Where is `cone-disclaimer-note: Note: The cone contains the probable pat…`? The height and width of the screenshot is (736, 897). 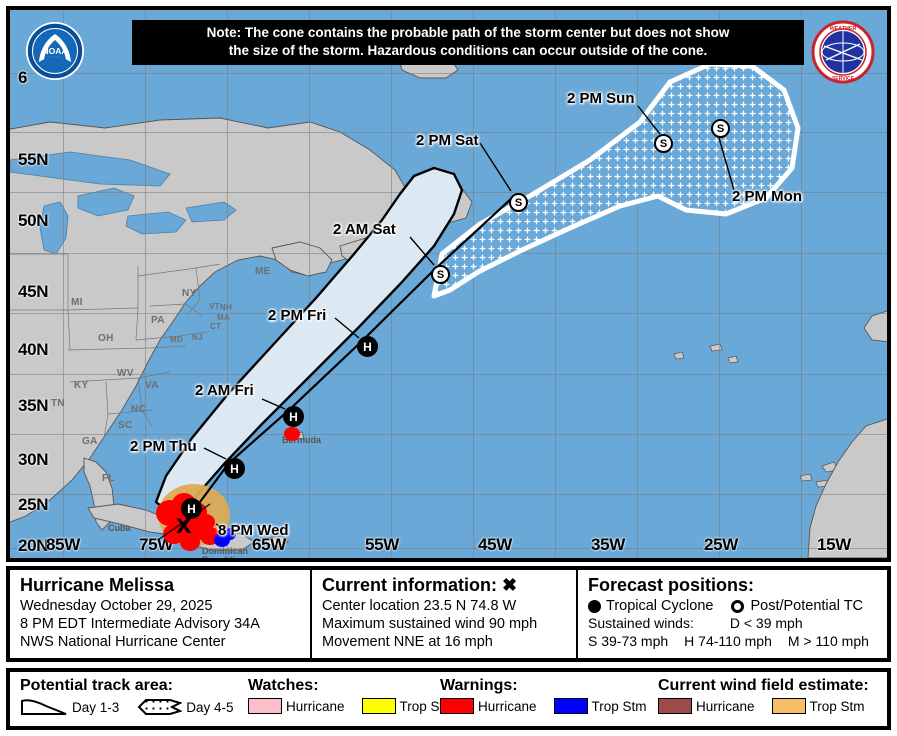
cone-disclaimer-note: Note: The cone contains the probable pat… is located at coordinates (468, 42).